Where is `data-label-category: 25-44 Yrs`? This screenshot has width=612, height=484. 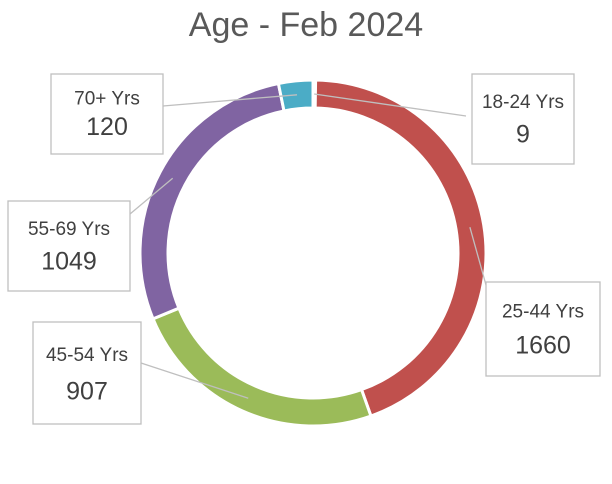 data-label-category: 25-44 Yrs is located at coordinates (543, 312).